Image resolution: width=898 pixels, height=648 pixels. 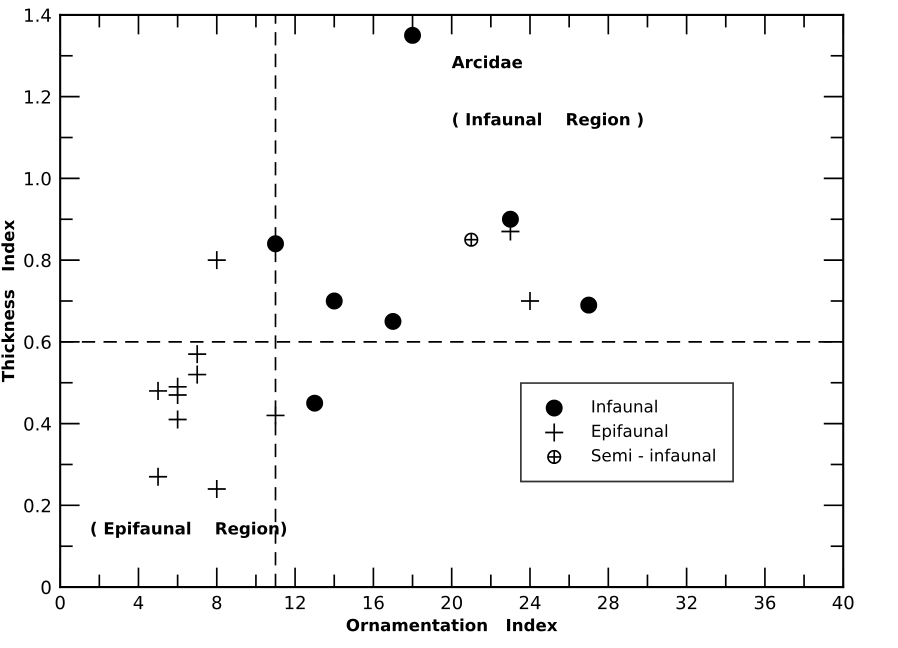 I want to click on y-tick-label: 1.0, so click(x=38, y=179).